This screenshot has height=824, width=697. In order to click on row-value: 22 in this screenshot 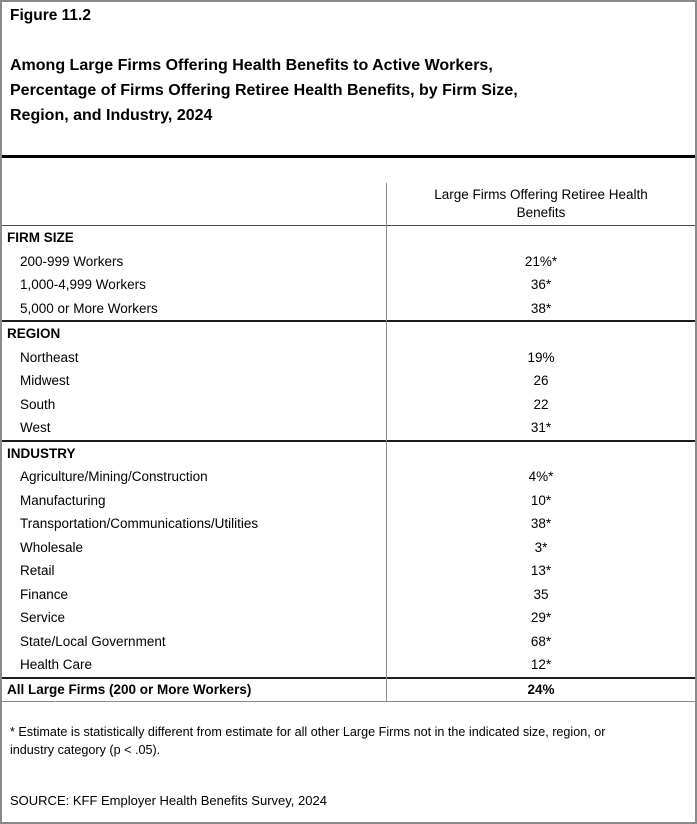, I will do `click(541, 404)`.